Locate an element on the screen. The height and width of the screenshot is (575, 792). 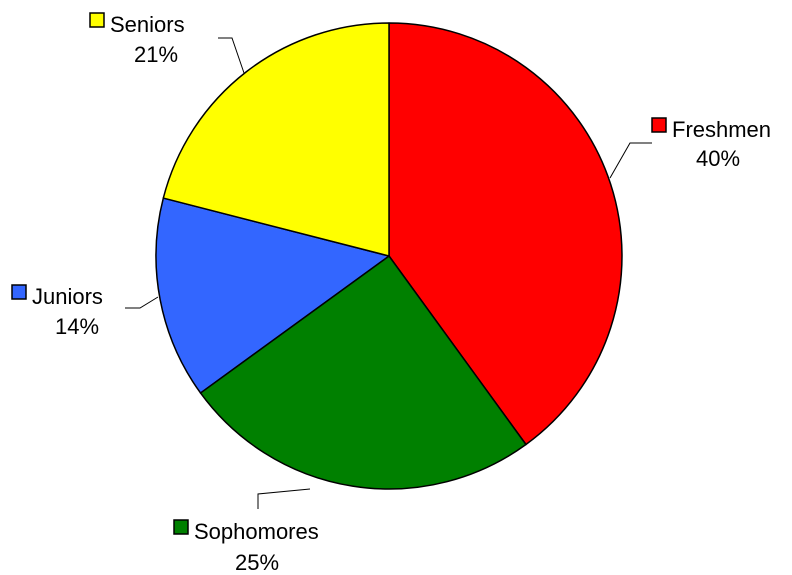
leader-line-seniors is located at coordinates (231, 55).